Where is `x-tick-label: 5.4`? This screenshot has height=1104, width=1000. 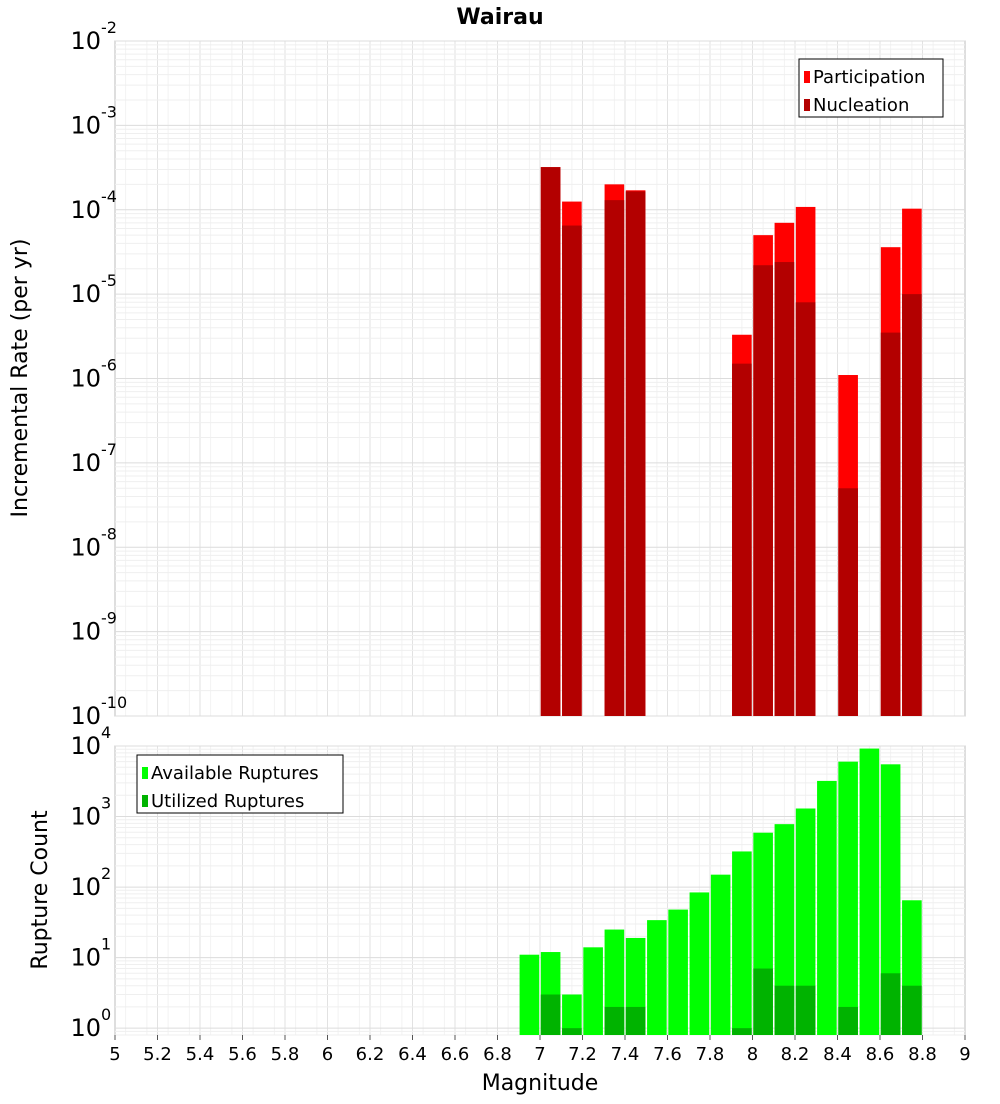
x-tick-label: 5.4 is located at coordinates (200, 1054).